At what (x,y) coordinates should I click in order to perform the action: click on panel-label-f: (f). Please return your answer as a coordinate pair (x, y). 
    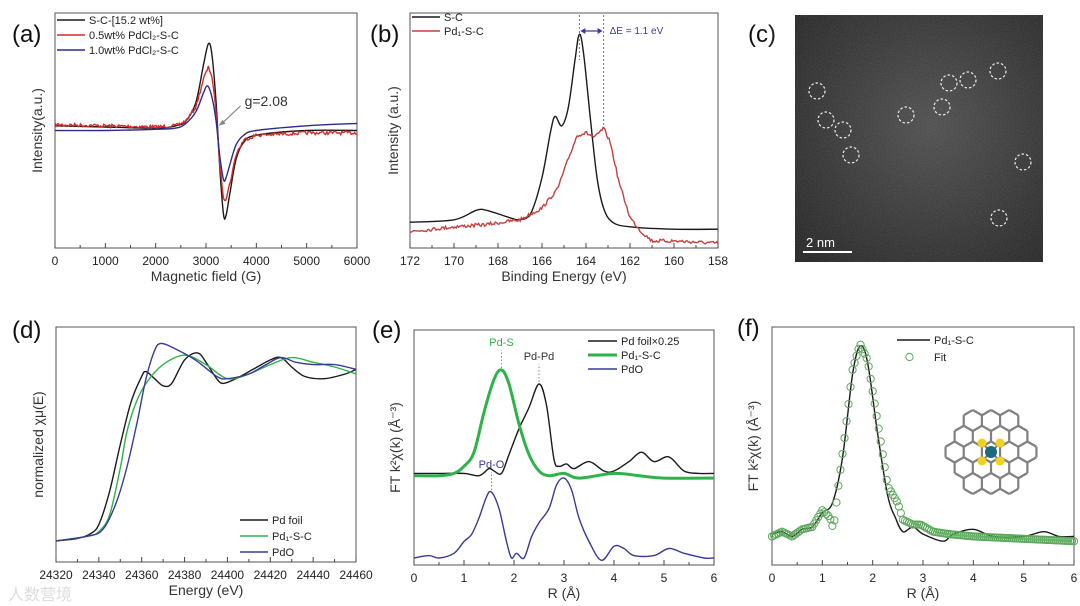
    Looking at the image, I should click on (748, 328).